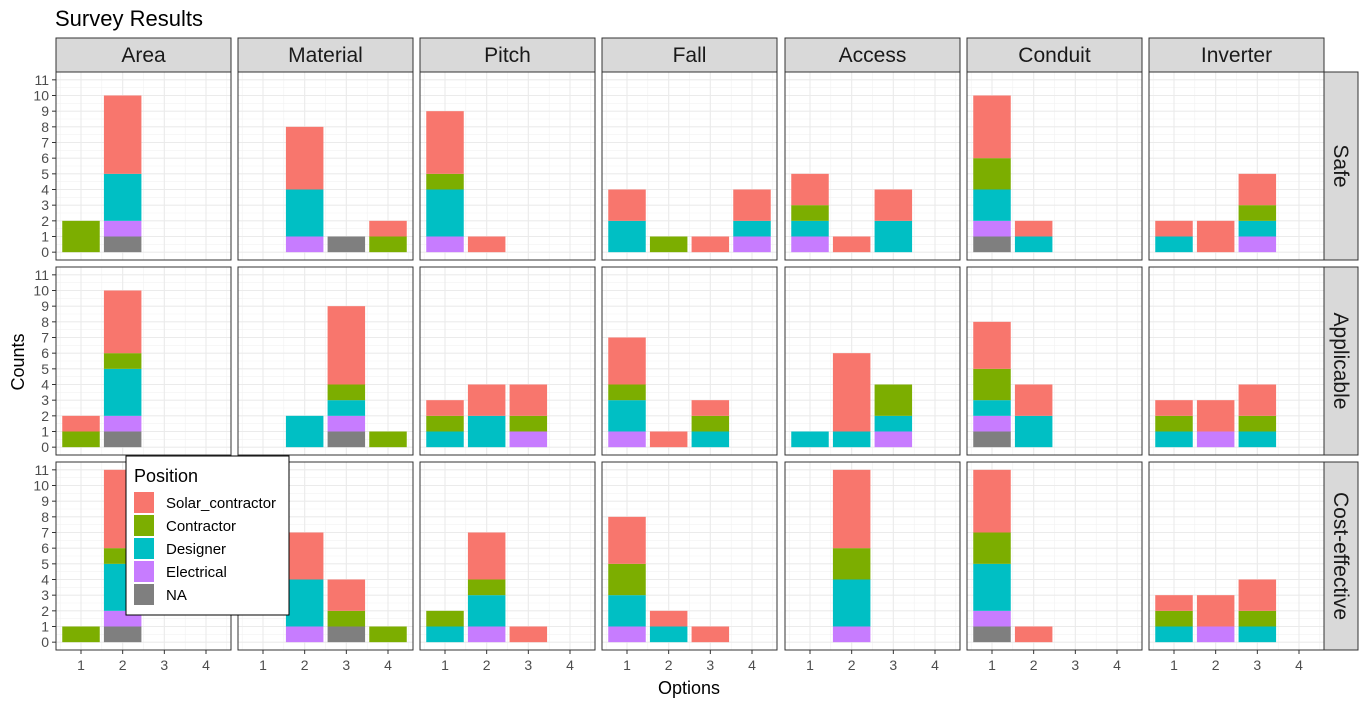 This screenshot has height=705, width=1366. Describe the element at coordinates (41, 96) in the screenshot. I see `y-tick-label: 10` at that location.